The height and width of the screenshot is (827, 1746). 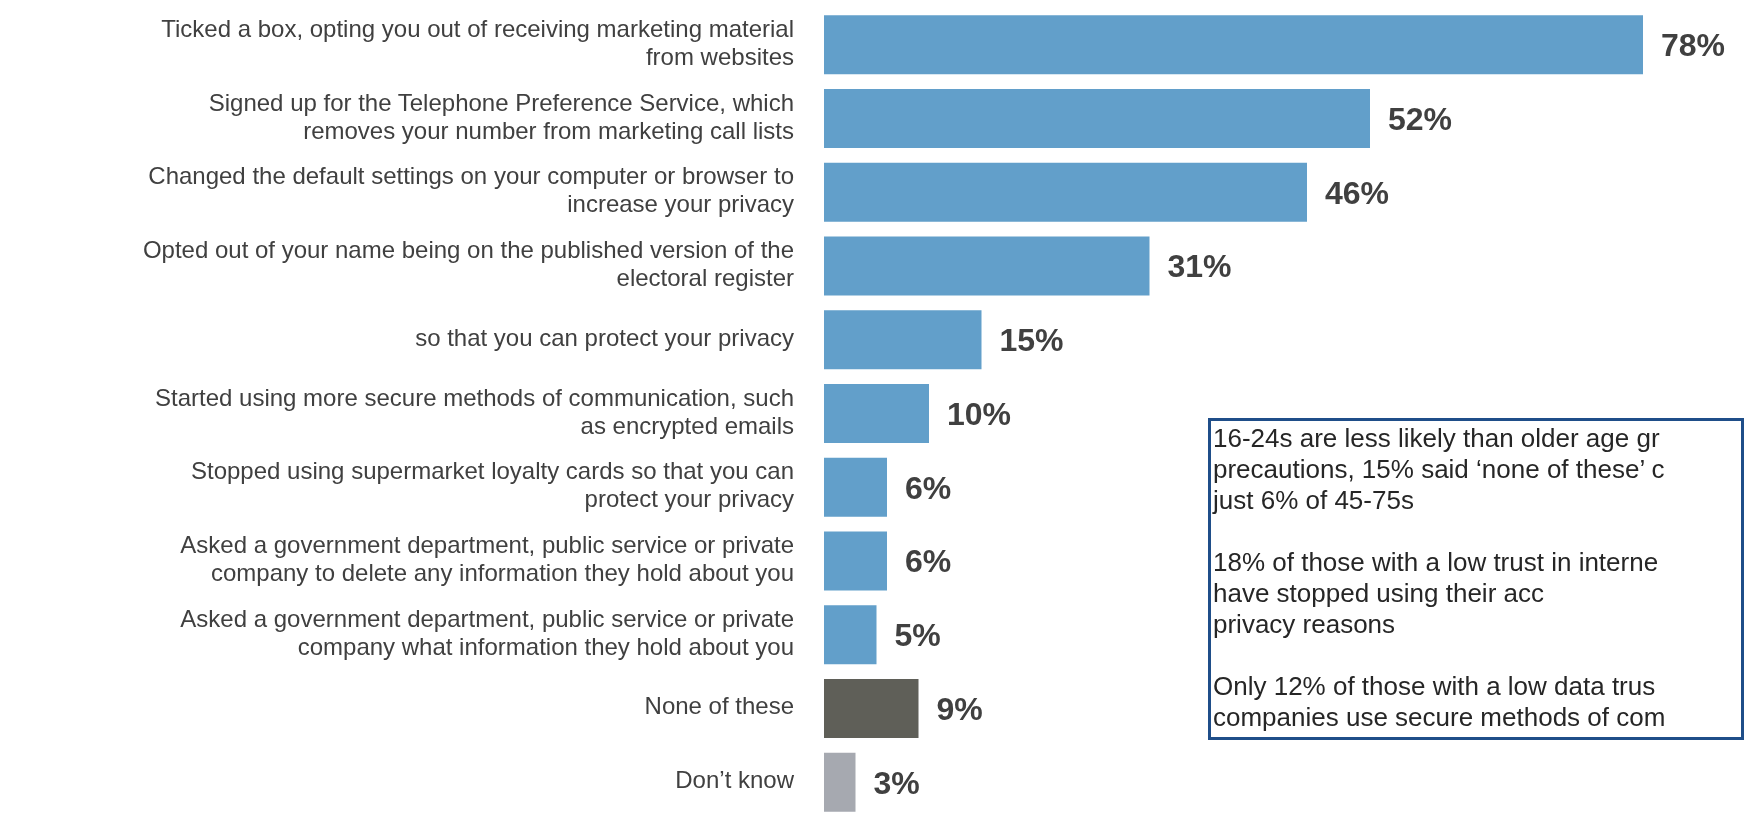 What do you see at coordinates (1436, 593) in the screenshot?
I see `annotation: 18% of those with a low trust in interne have stopped using their acc privacy reasons` at bounding box center [1436, 593].